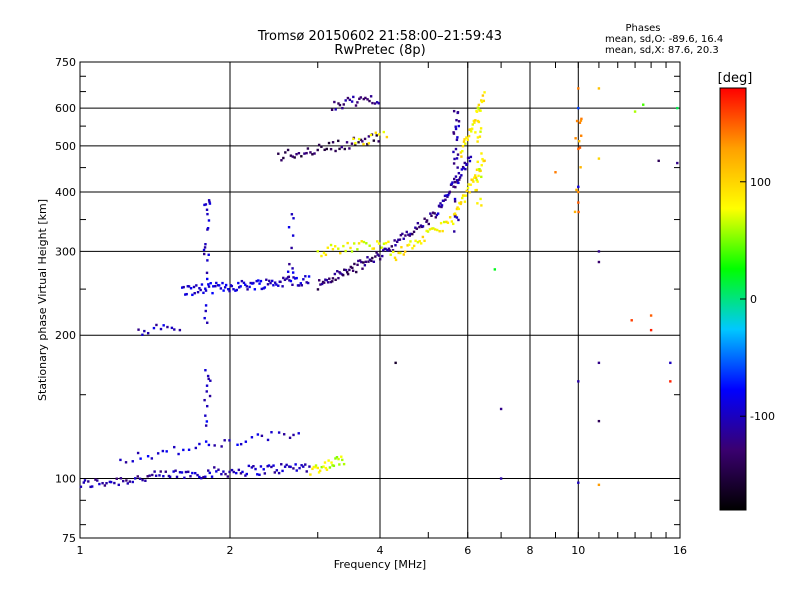  I want to click on y-tick-label: 400, so click(65, 192).